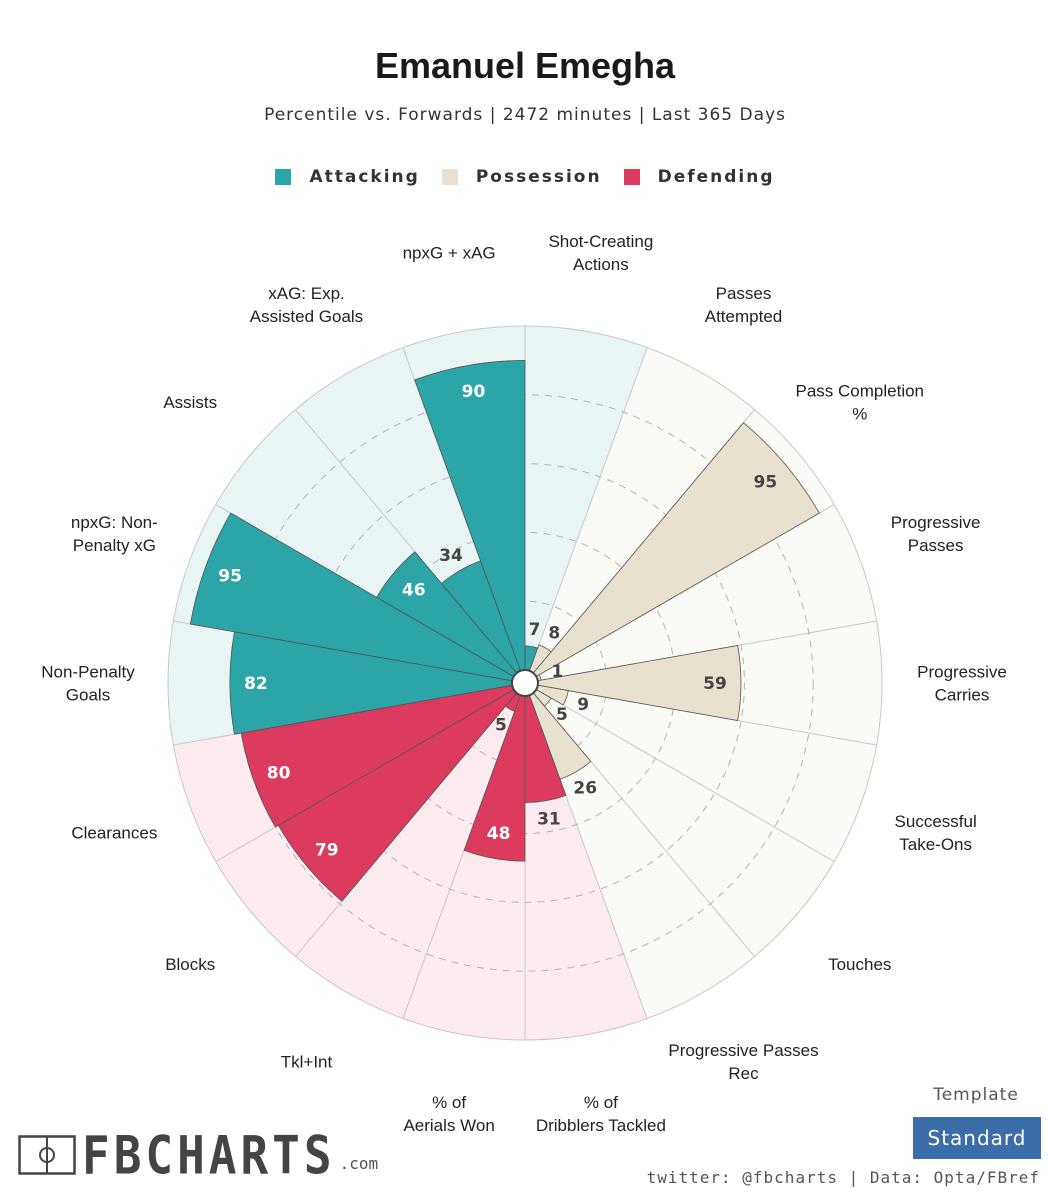 The width and height of the screenshot is (1050, 1200). I want to click on value-label: 80, so click(279, 774).